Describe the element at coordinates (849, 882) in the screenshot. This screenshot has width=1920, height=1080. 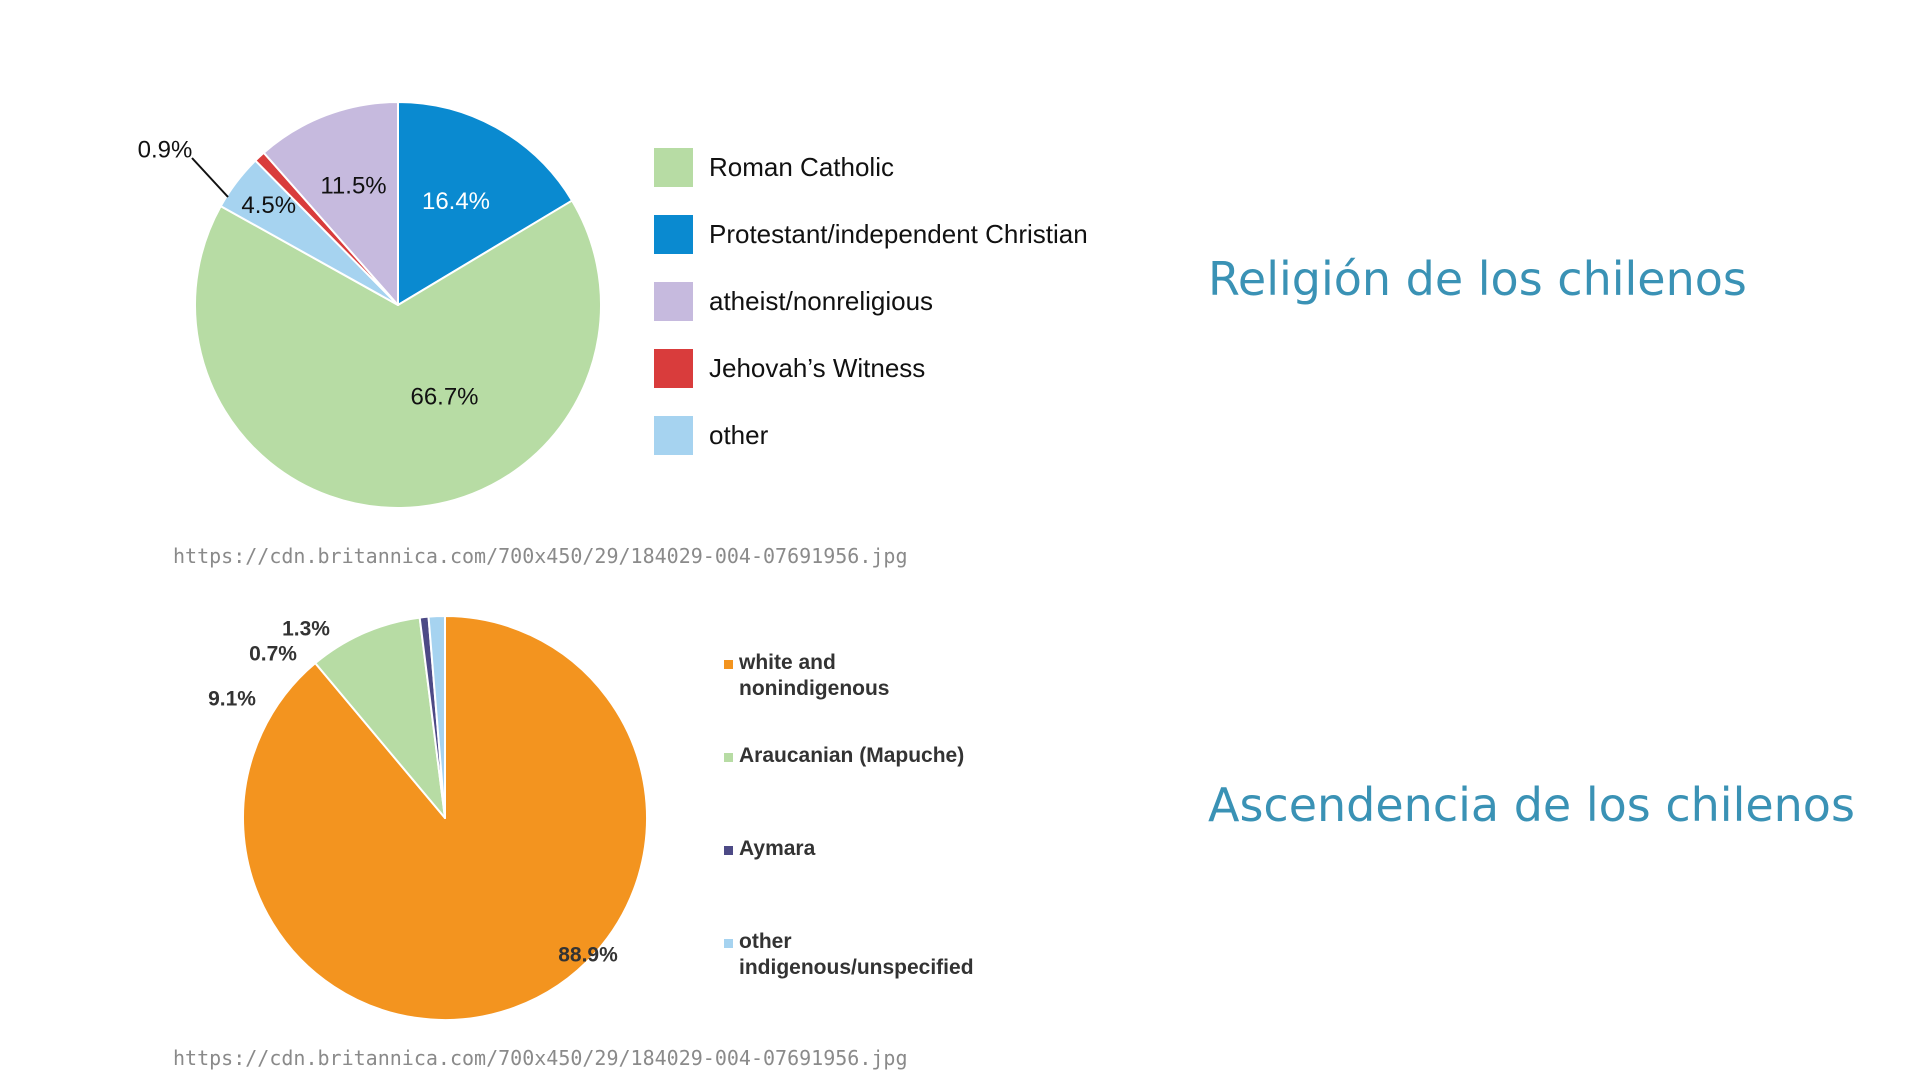
I see `ancestry-legend-item-aymara: Aymara` at that location.